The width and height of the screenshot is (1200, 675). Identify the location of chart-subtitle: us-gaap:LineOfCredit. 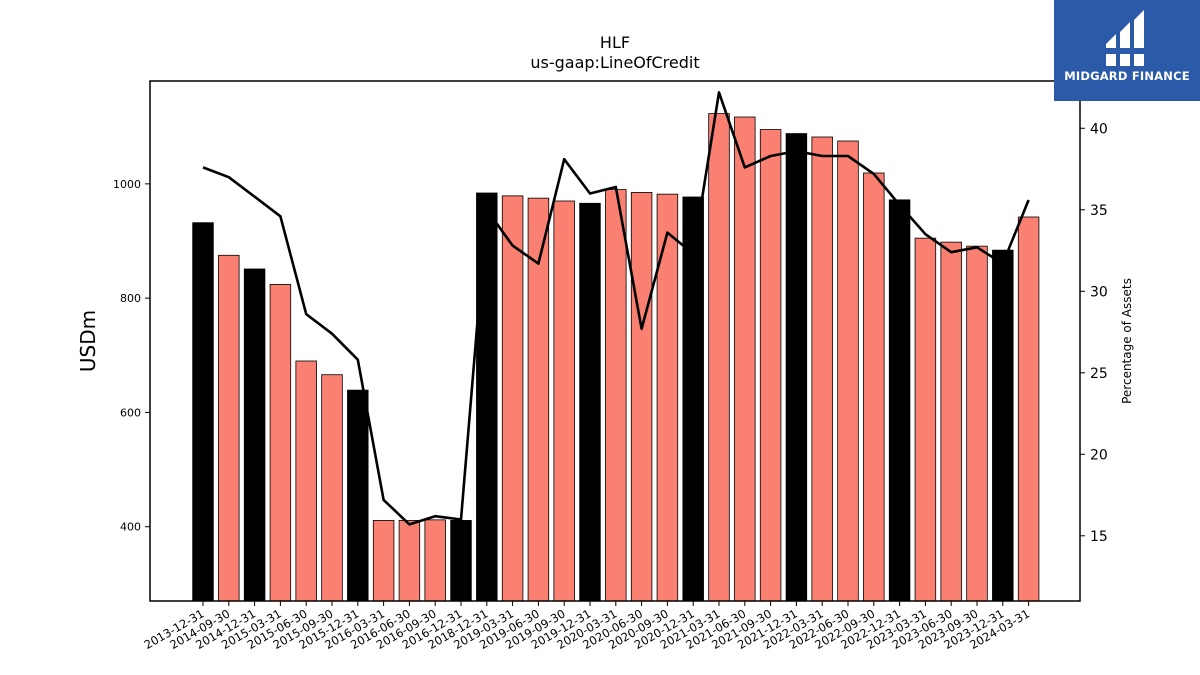
(614, 62).